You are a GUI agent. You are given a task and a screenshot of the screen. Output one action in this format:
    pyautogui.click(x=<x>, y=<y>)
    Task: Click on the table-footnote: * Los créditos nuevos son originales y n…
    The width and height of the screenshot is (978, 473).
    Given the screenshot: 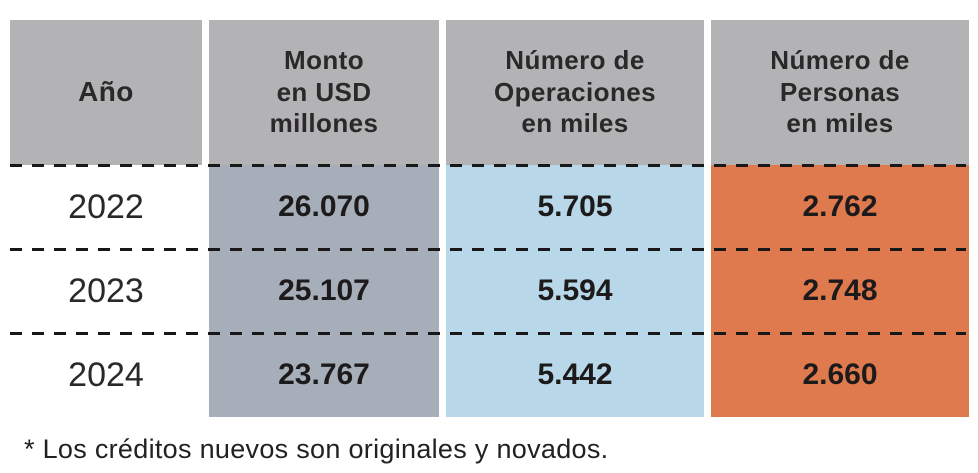 What is the action you would take?
    pyautogui.click(x=316, y=449)
    